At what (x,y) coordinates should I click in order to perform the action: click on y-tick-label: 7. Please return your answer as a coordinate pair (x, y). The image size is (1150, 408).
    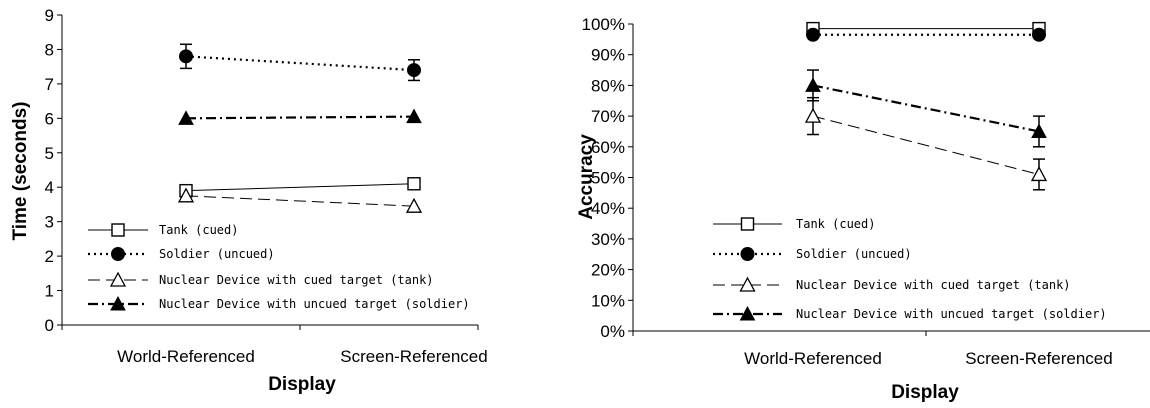
    Looking at the image, I should click on (49, 84).